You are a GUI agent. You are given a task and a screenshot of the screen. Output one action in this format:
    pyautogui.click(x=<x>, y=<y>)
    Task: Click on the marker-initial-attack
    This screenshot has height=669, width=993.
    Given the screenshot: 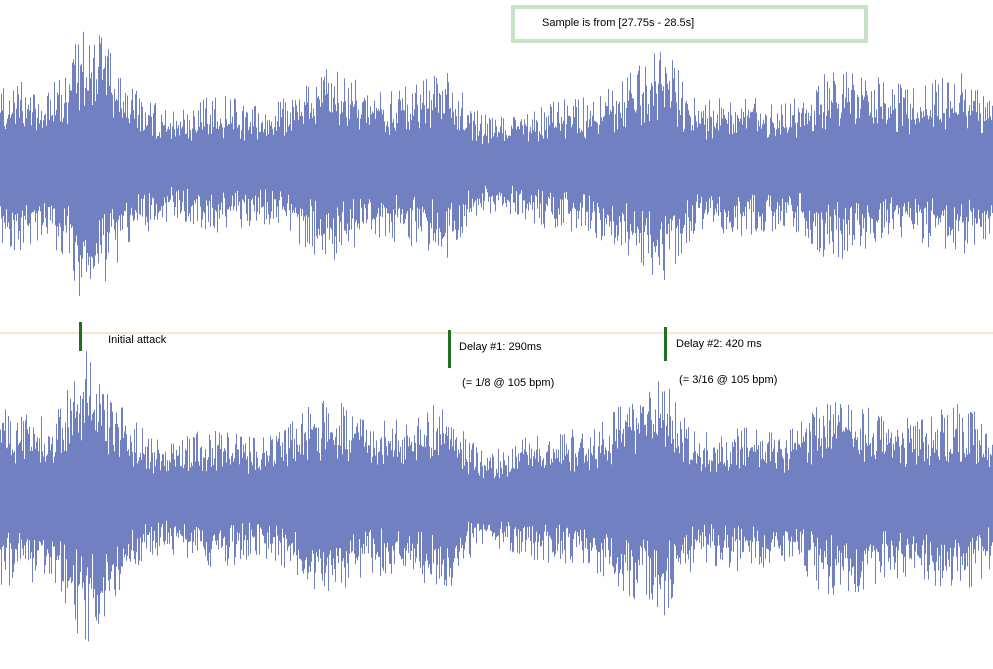 What is the action you would take?
    pyautogui.click(x=80, y=336)
    